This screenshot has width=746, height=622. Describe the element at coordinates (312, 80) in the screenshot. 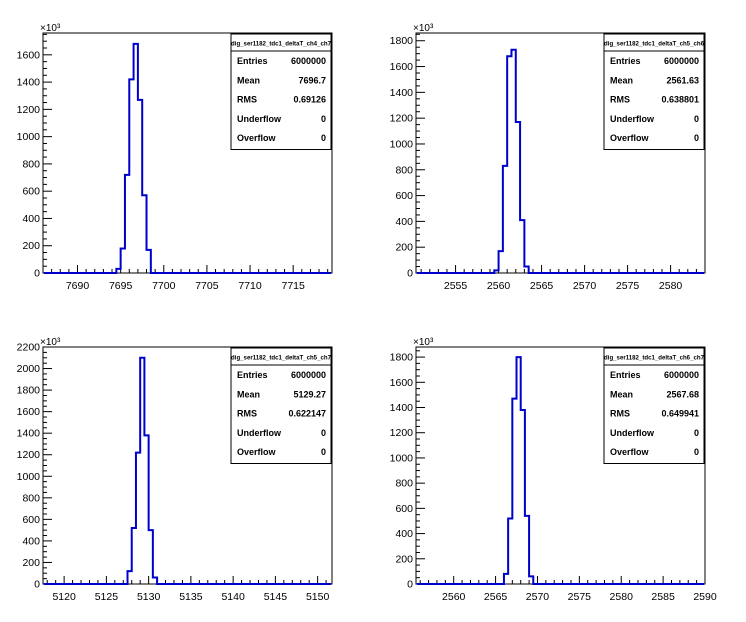

I see `stats-row-value: 7696.7` at that location.